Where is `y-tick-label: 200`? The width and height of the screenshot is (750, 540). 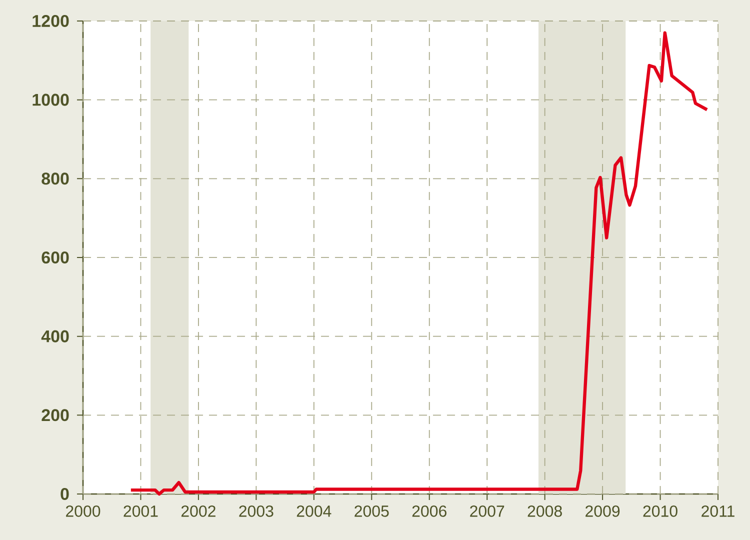
y-tick-label: 200 is located at coordinates (55, 415).